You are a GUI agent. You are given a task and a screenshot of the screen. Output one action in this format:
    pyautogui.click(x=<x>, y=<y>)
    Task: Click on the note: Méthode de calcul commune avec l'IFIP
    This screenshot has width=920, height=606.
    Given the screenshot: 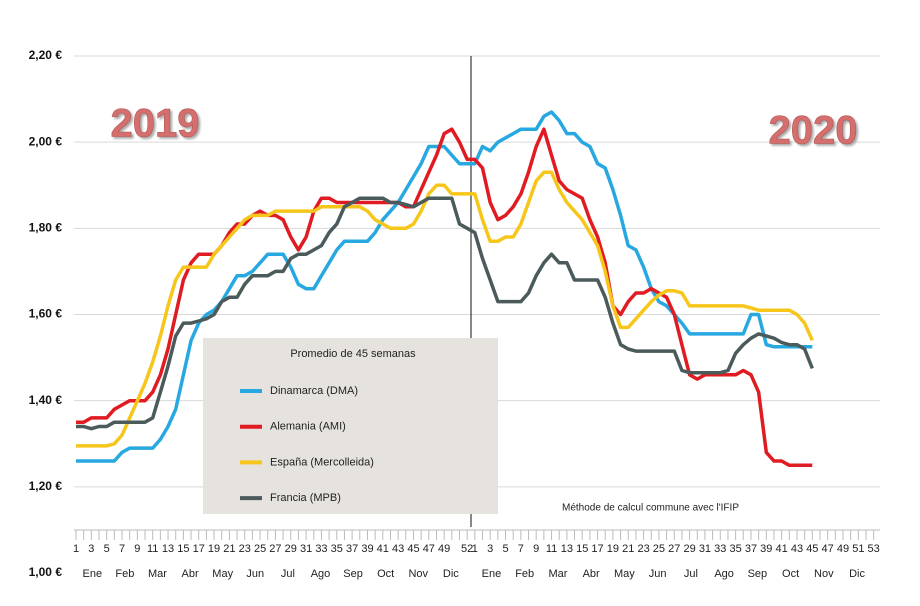 What is the action you would take?
    pyautogui.click(x=650, y=508)
    